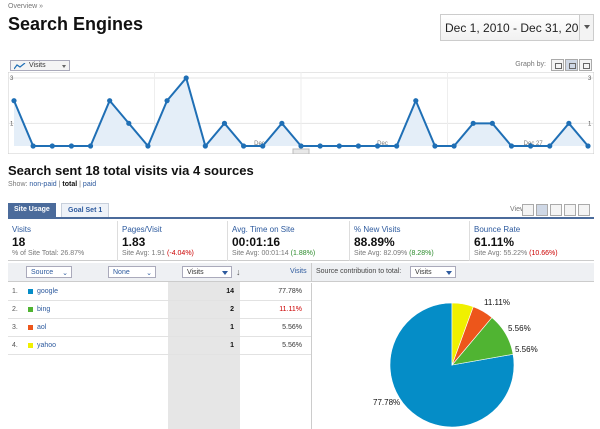 This screenshot has width=600, height=429. I want to click on scorecard-pages-visit: Pages/Visit 1.83 Site Avg: 1.91 (-4.04%), so click(173, 241).